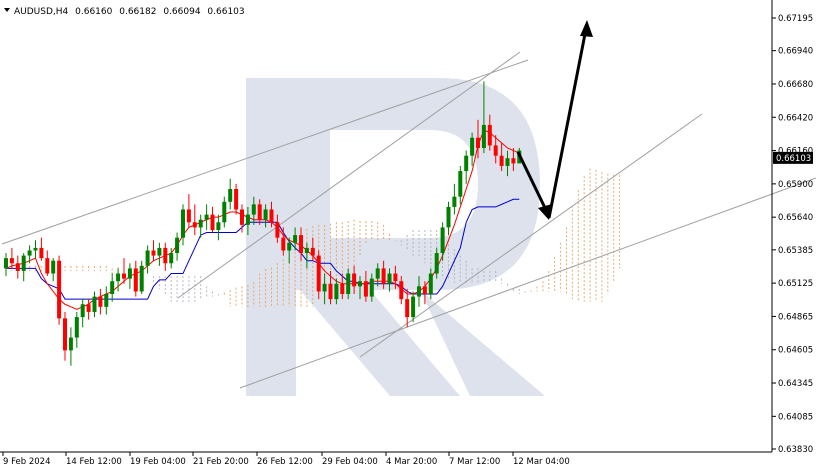 The height and width of the screenshot is (472, 816). Describe the element at coordinates (795, 185) in the screenshot. I see `y-tick-label: 0.65900` at that location.